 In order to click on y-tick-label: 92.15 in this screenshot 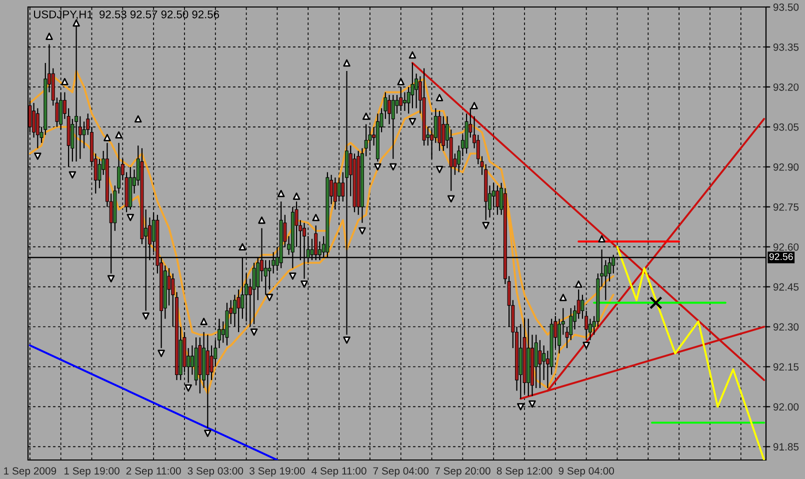, I will do `click(786, 367)`.